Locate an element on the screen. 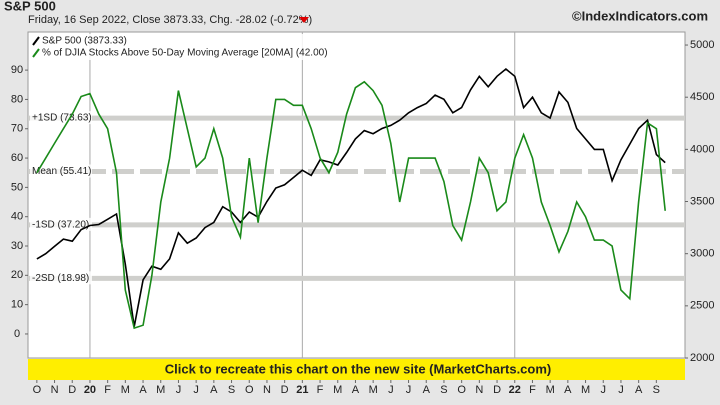 The width and height of the screenshot is (720, 405). down-arrow is located at coordinates (304, 20).